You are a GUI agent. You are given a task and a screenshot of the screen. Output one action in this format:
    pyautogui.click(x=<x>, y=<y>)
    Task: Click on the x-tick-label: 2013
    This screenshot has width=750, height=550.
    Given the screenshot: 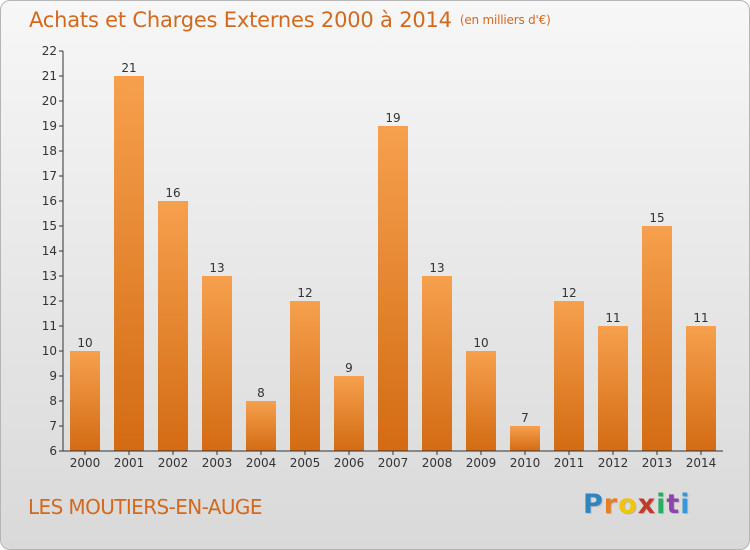 What is the action you would take?
    pyautogui.click(x=657, y=463)
    